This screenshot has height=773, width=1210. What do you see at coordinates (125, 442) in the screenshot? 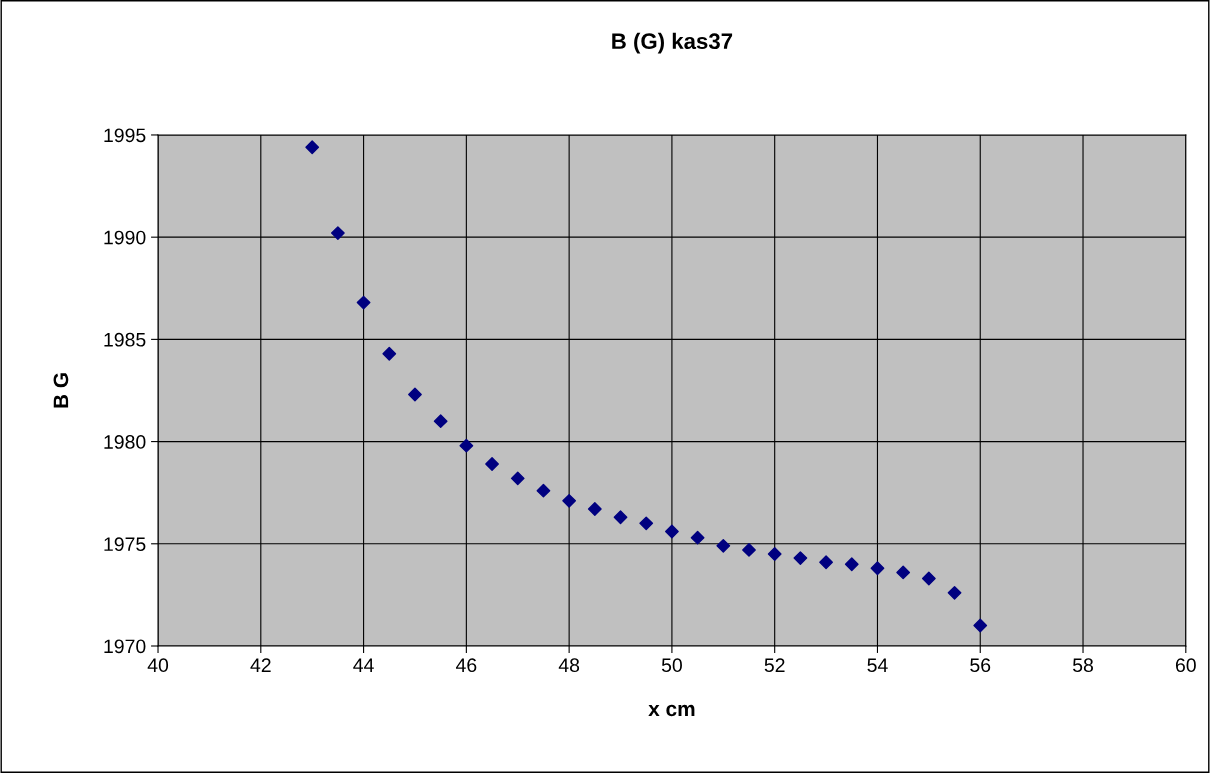
I see `y-tick-label: 1980` at bounding box center [125, 442].